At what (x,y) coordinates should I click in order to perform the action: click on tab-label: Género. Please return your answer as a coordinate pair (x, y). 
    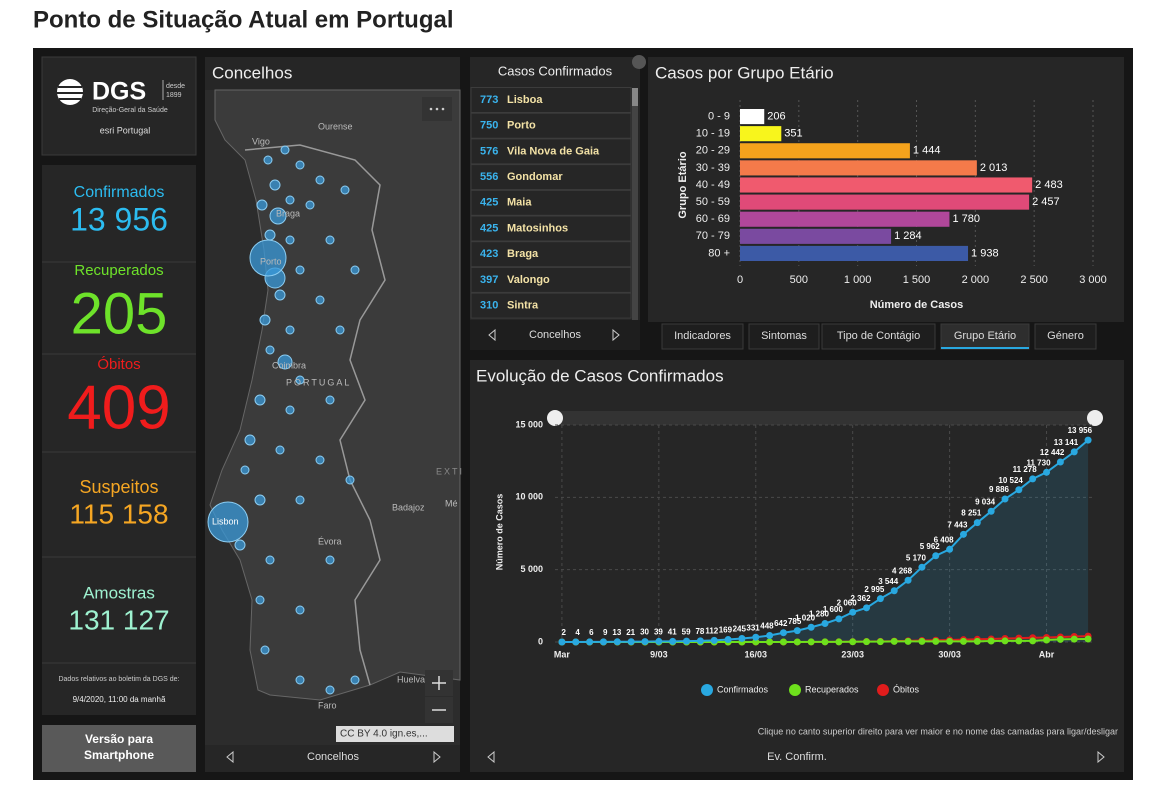
    Looking at the image, I should click on (1065, 336).